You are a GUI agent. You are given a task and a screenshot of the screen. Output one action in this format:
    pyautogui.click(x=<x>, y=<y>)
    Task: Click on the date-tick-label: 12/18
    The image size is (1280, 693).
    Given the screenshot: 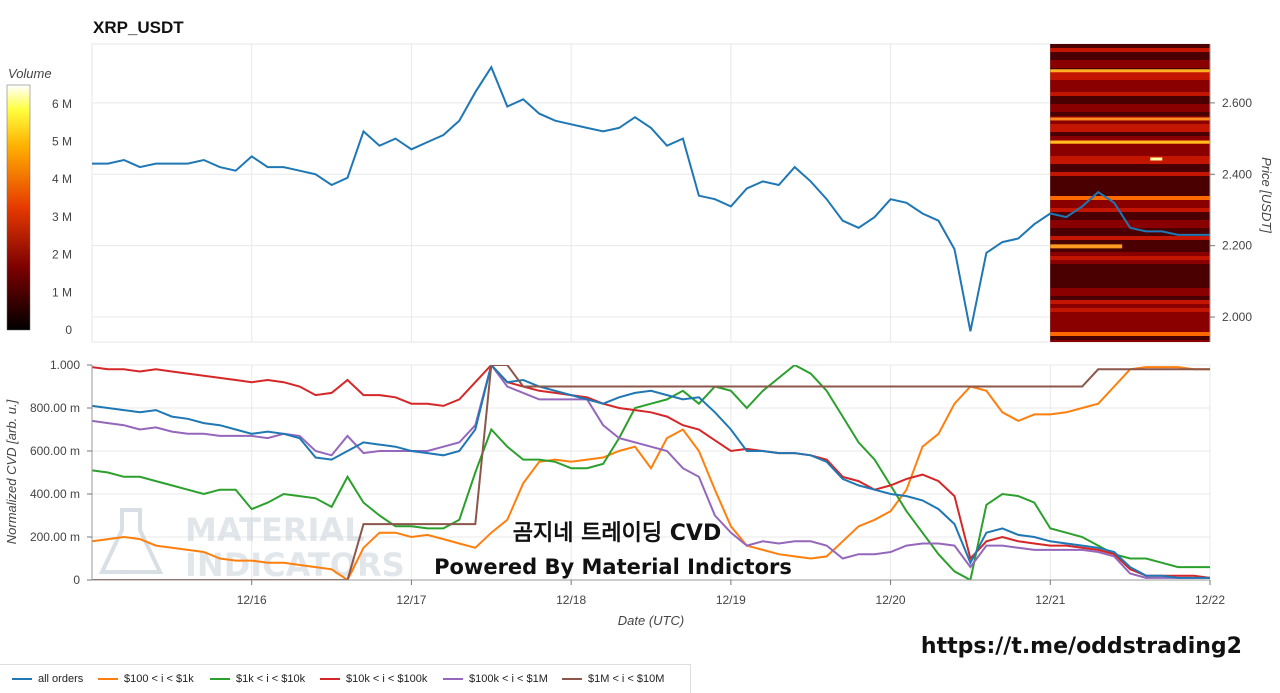 What is the action you would take?
    pyautogui.click(x=571, y=600)
    